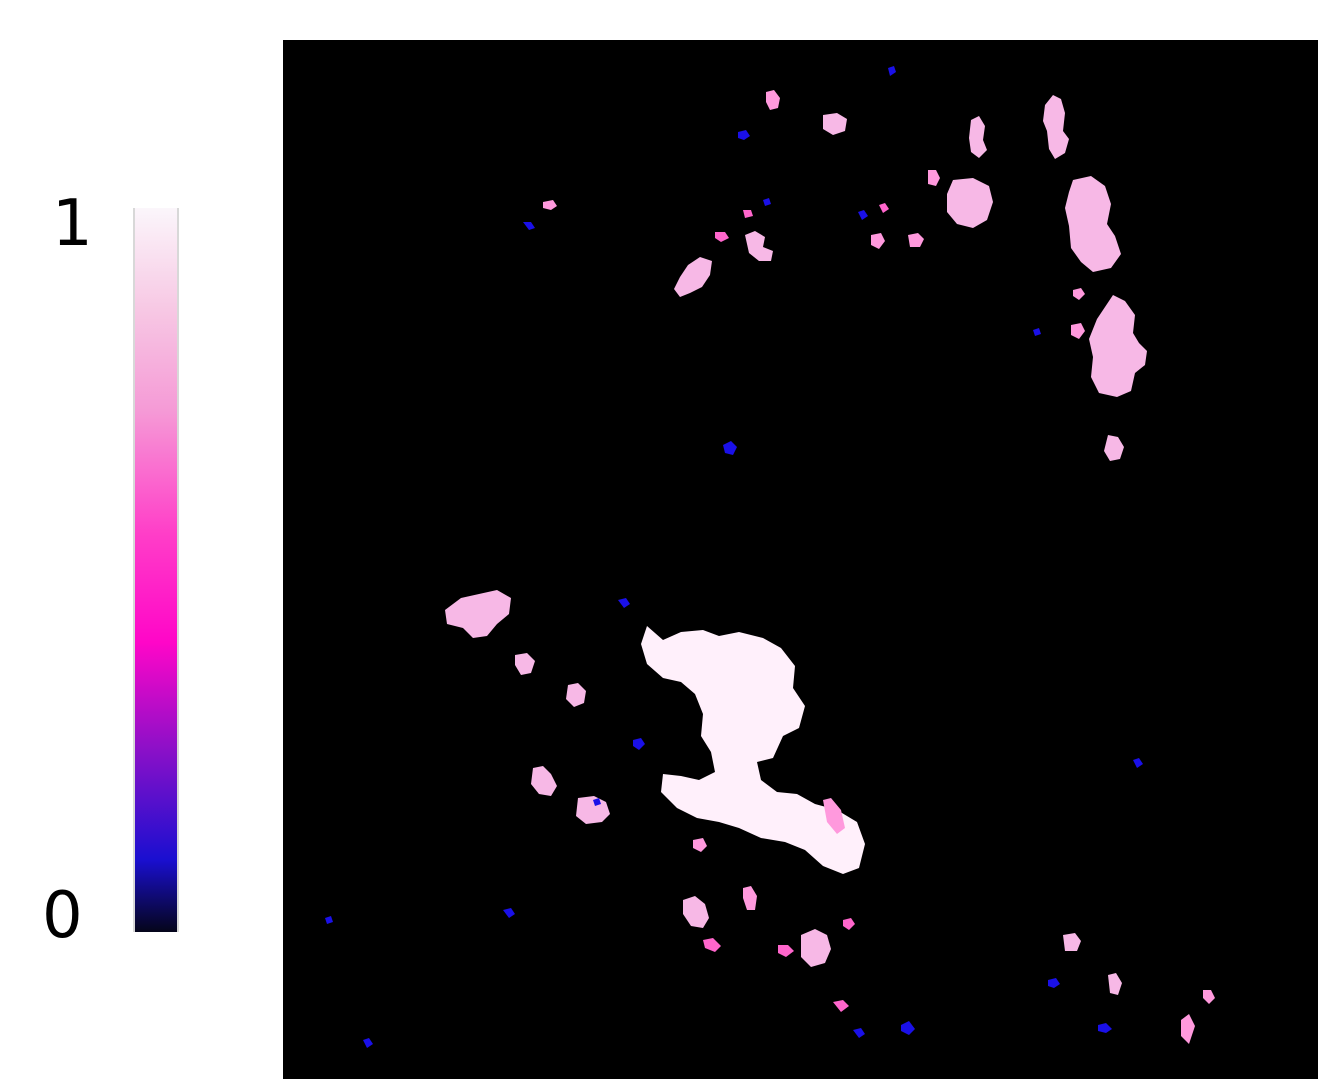  What do you see at coordinates (72, 224) in the screenshot?
I see `colorbar-max-label: 1` at bounding box center [72, 224].